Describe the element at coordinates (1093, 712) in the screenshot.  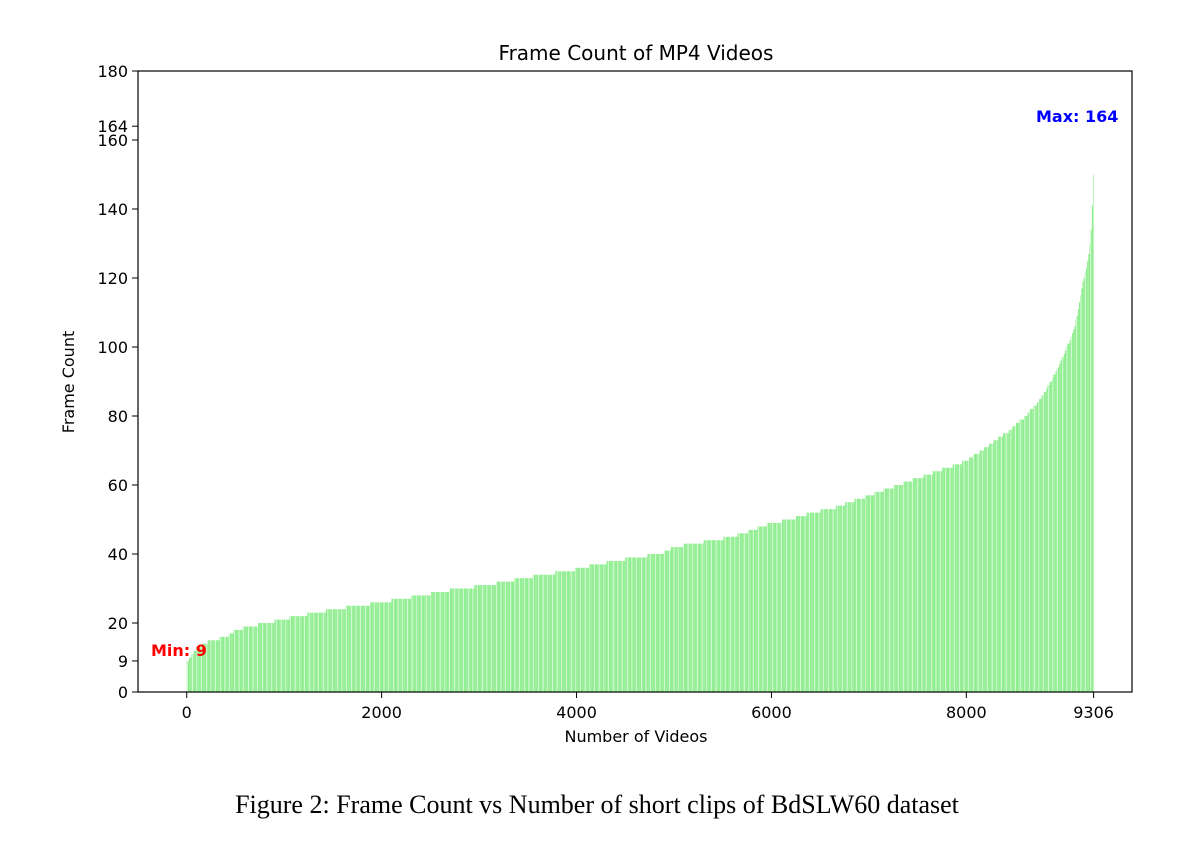
I see `x-tick-label: 9306` at that location.